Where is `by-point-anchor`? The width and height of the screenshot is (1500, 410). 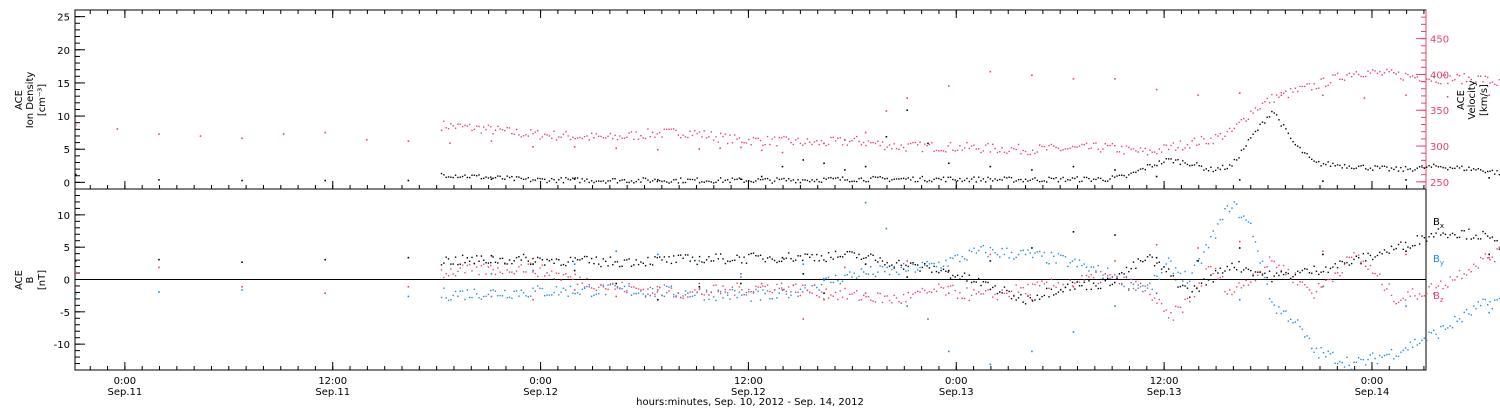
by-point-anchor is located at coordinates (886, 228).